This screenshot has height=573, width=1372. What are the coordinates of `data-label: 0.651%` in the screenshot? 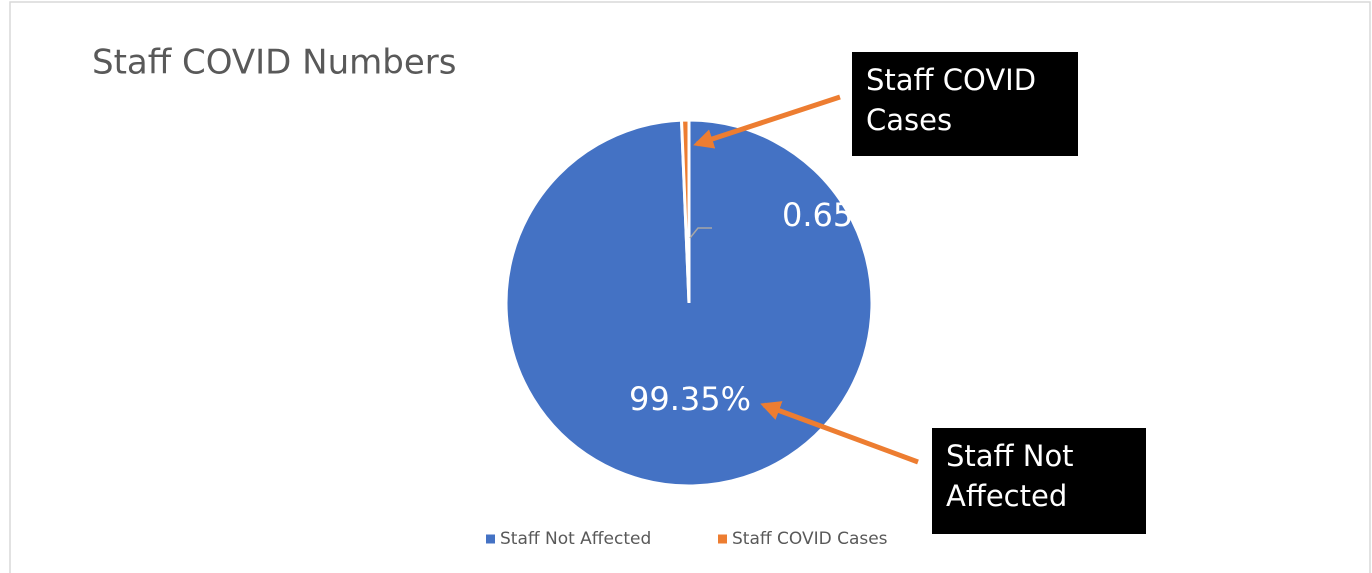 It's located at (843, 215).